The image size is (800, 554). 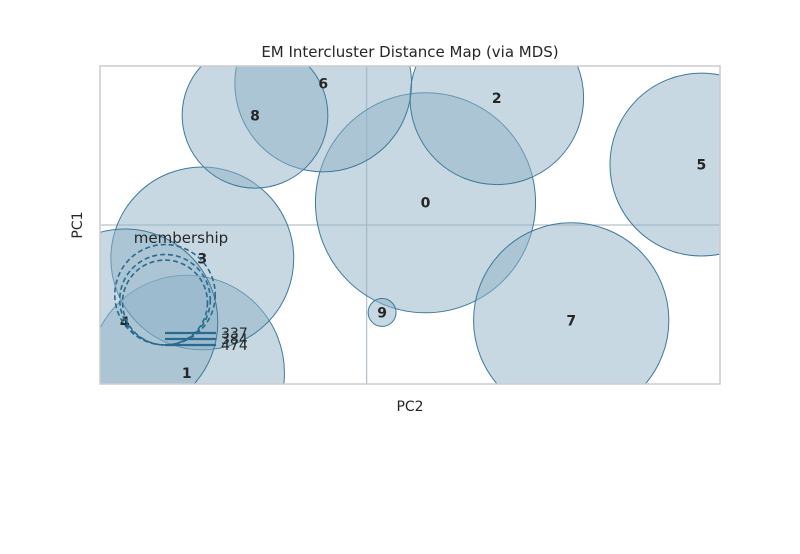 What do you see at coordinates (181, 238) in the screenshot?
I see `legend-title: membership` at bounding box center [181, 238].